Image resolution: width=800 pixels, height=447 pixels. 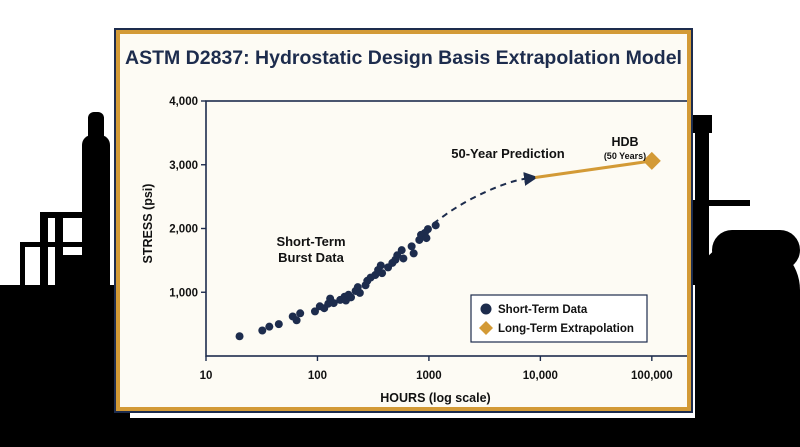 I want to click on y-axis-title: STRESS (psi), so click(x=148, y=224).